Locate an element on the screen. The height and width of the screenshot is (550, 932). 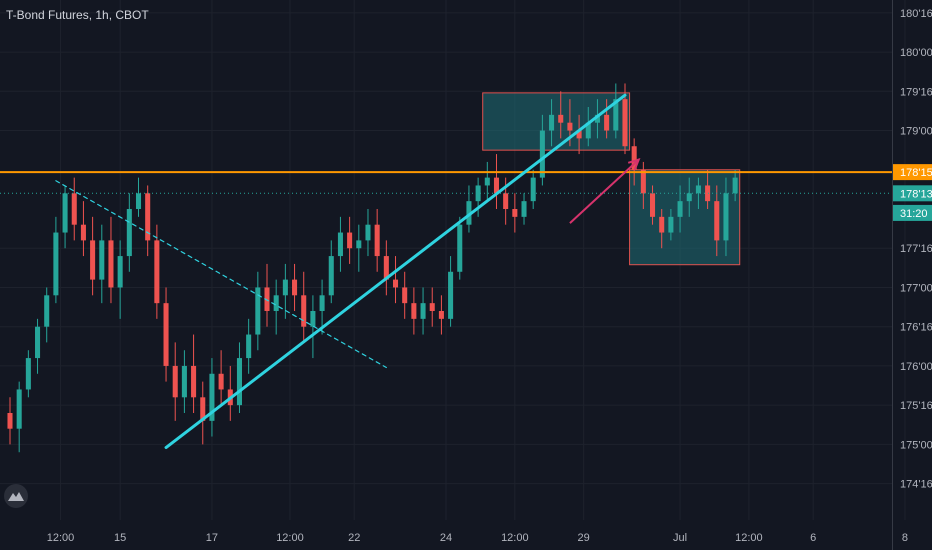
price-tag-label: 178'15 is located at coordinates (916, 173).